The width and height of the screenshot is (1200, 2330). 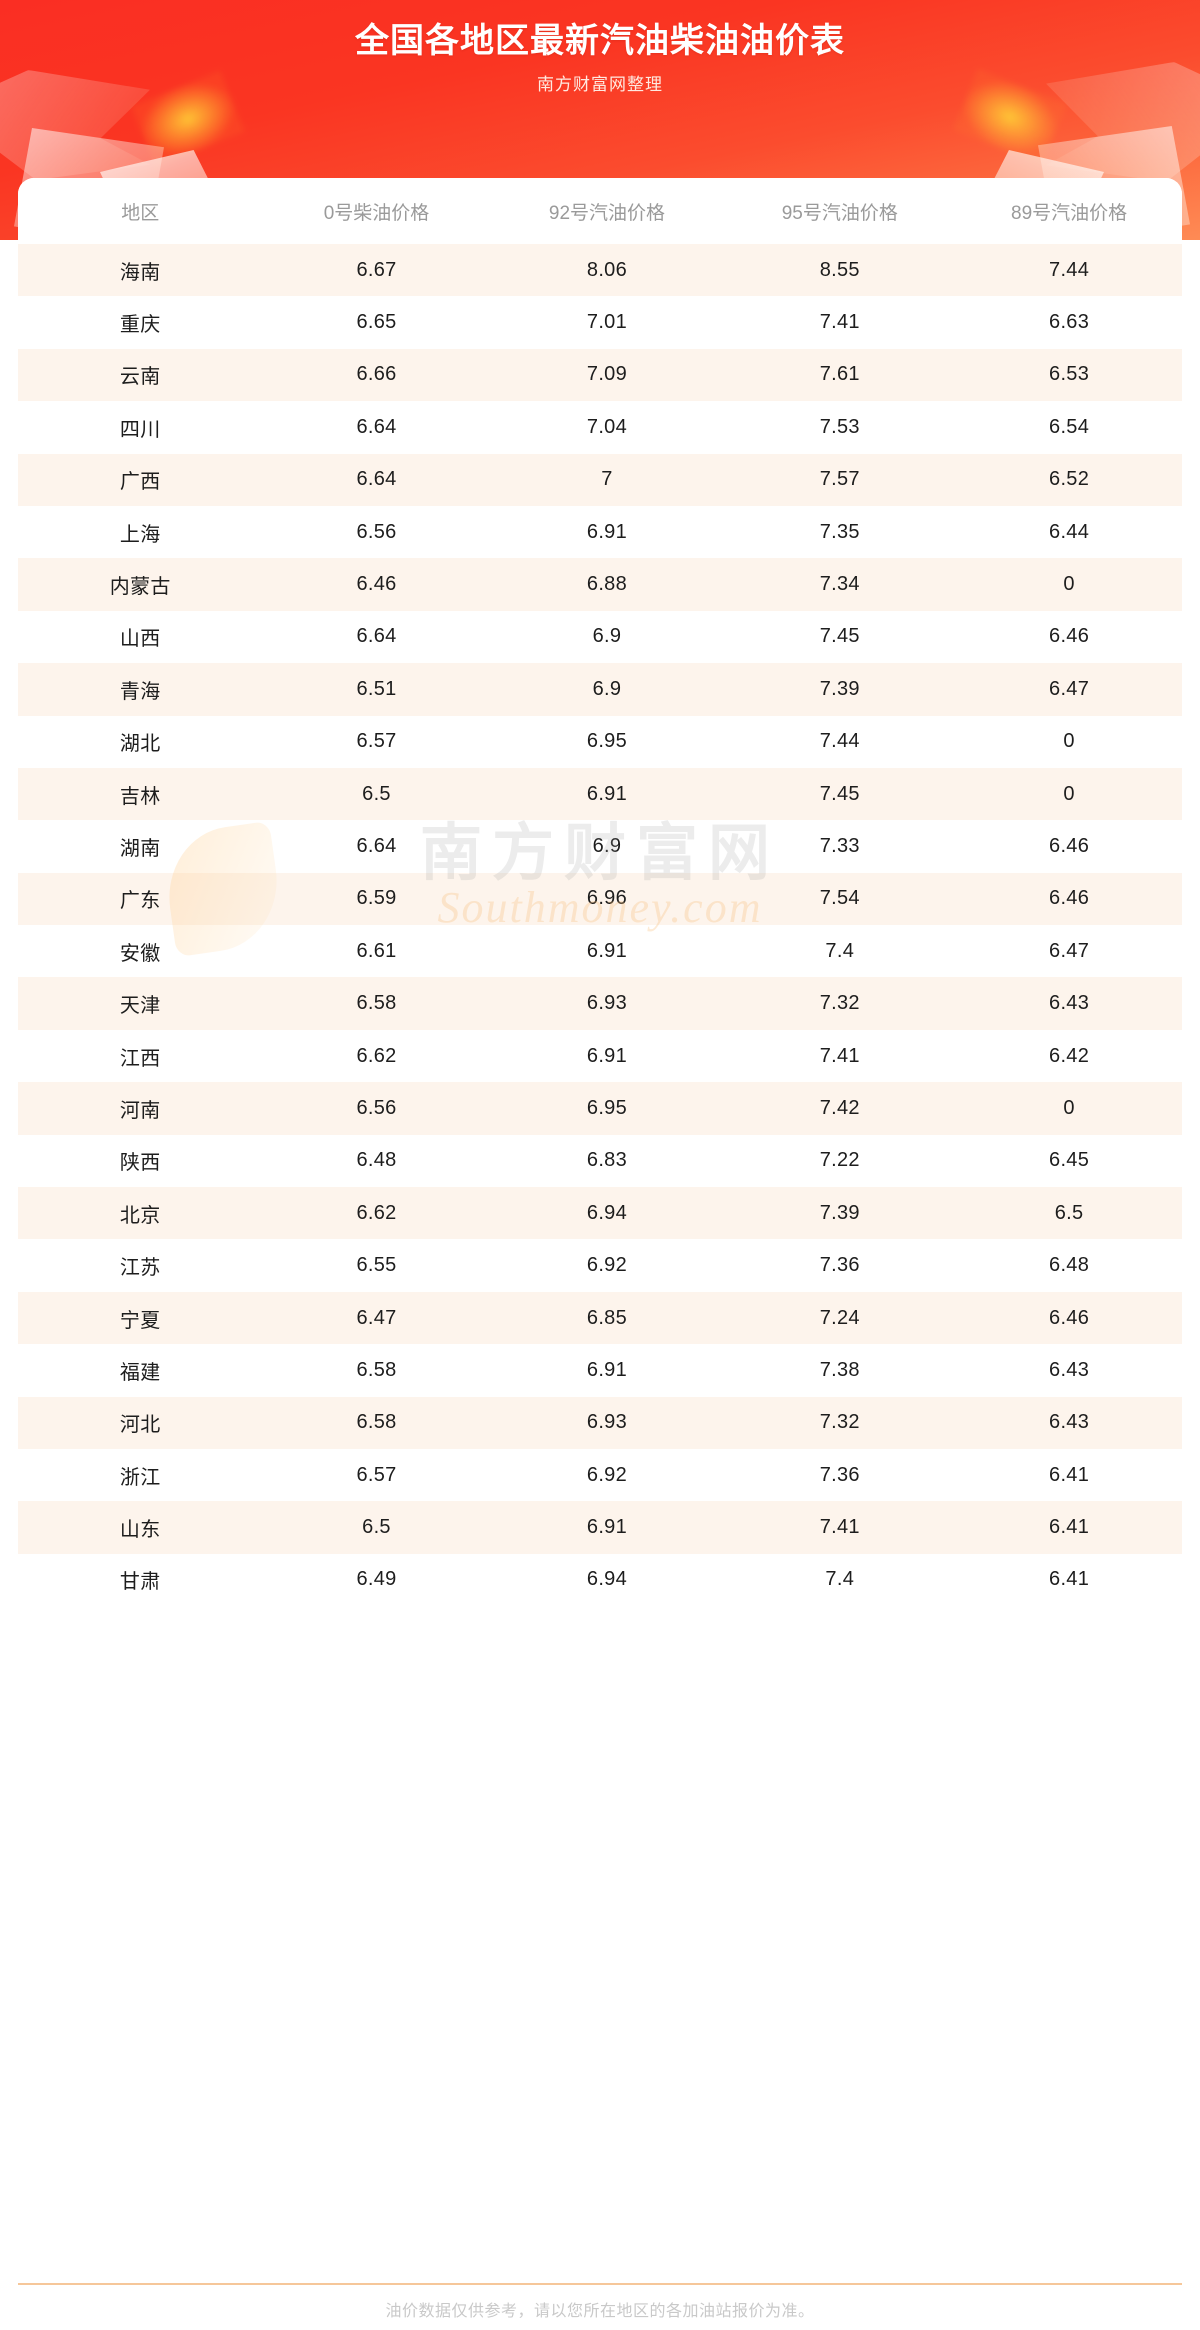 I want to click on cell-petrol-92: 7.09, so click(x=607, y=374).